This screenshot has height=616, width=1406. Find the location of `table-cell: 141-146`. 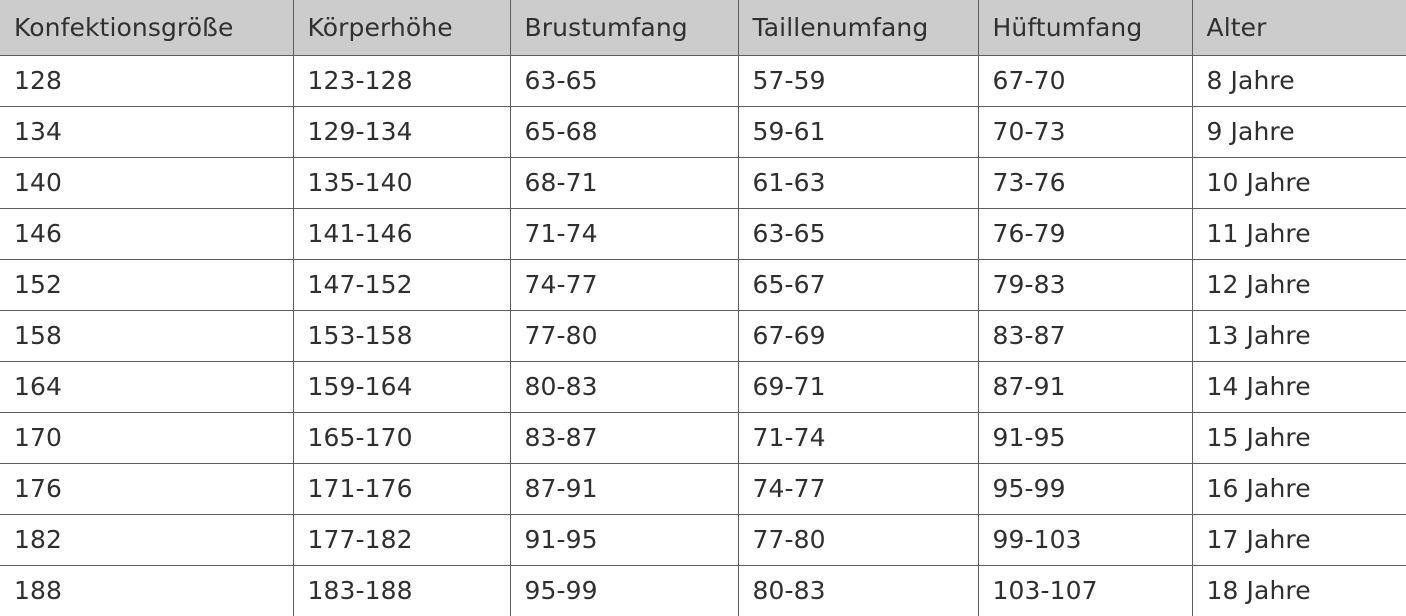

table-cell: 141-146 is located at coordinates (401, 234).